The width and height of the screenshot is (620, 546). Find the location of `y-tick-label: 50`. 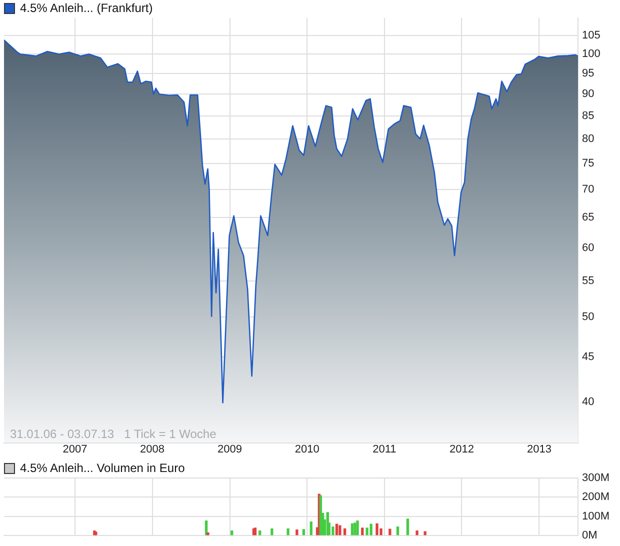

y-tick-label: 50 is located at coordinates (588, 317).